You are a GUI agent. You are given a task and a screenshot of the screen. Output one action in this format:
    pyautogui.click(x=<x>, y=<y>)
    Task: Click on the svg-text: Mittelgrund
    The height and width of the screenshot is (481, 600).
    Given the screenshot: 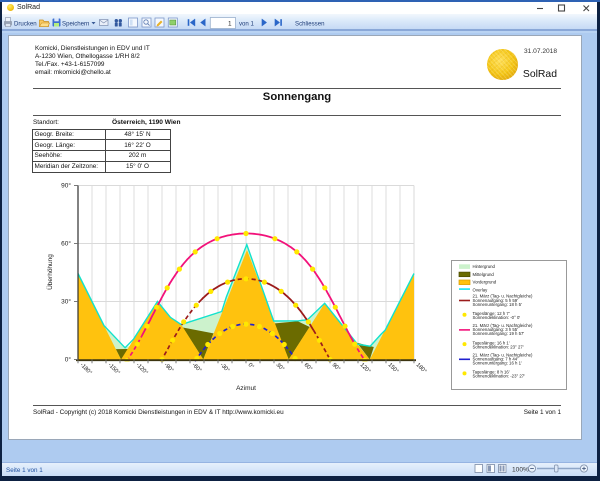 What is the action you would take?
    pyautogui.click(x=484, y=274)
    